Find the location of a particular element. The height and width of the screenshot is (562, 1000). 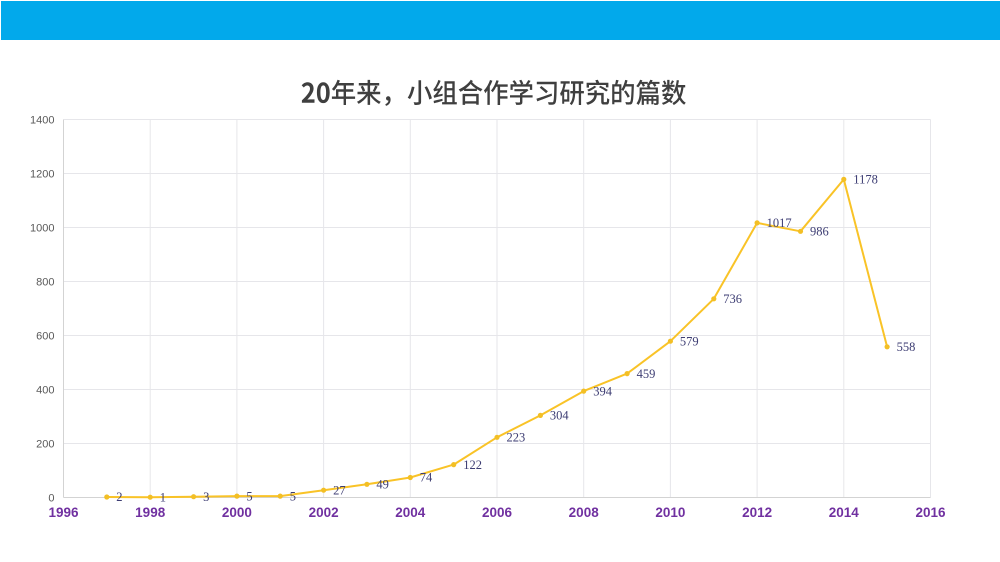

svg-text: 2008 is located at coordinates (584, 512).